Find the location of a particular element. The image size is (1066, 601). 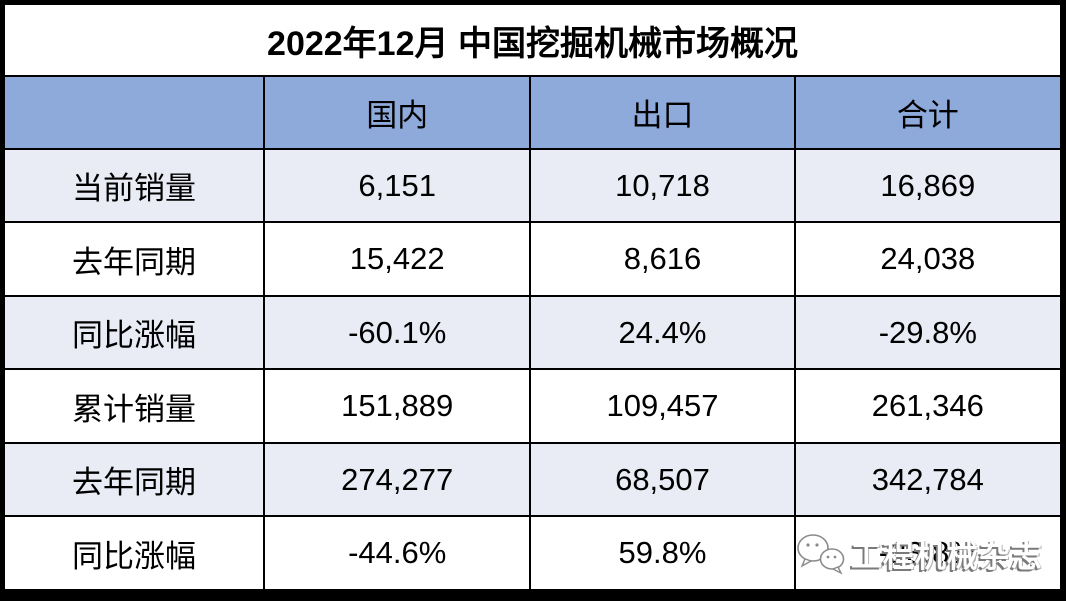

table-row: 去年同期 274,277 68,507 342,784 is located at coordinates (532, 479).